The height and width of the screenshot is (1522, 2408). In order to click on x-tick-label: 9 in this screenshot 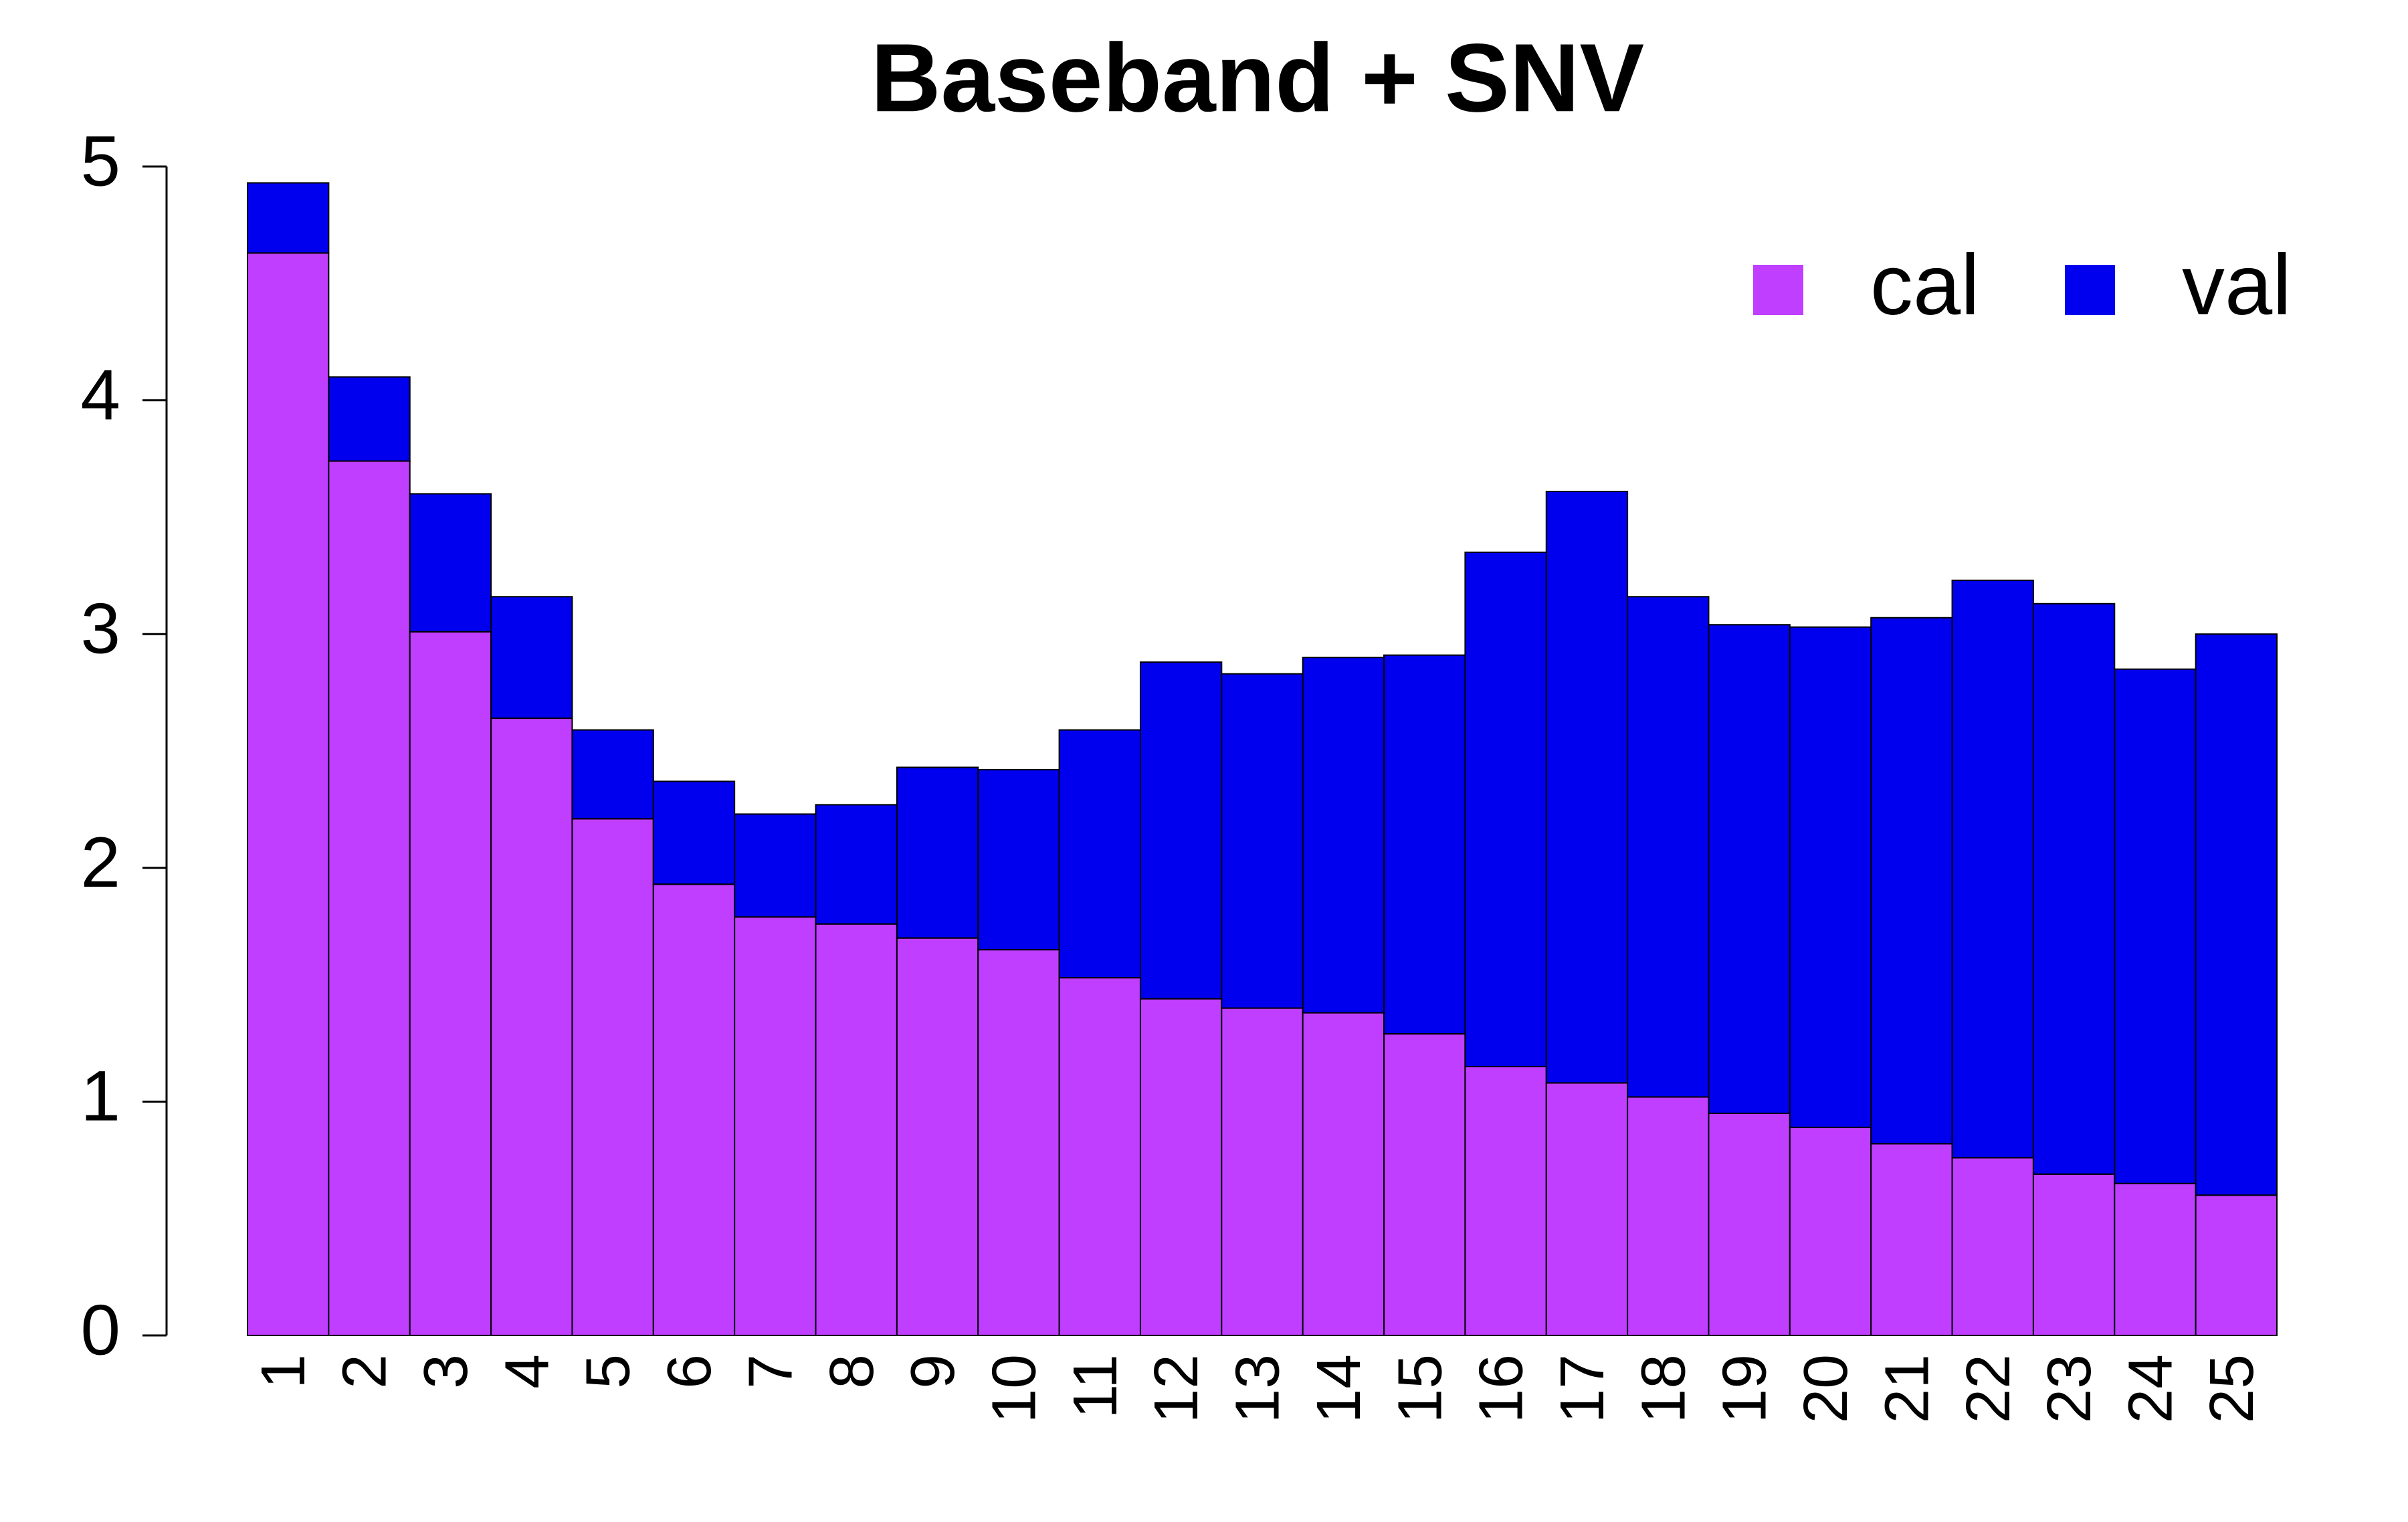, I will do `click(932, 1372)`.